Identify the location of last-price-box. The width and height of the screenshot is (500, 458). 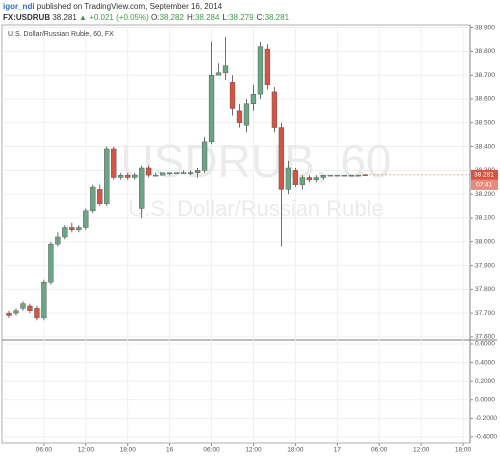
(484, 174).